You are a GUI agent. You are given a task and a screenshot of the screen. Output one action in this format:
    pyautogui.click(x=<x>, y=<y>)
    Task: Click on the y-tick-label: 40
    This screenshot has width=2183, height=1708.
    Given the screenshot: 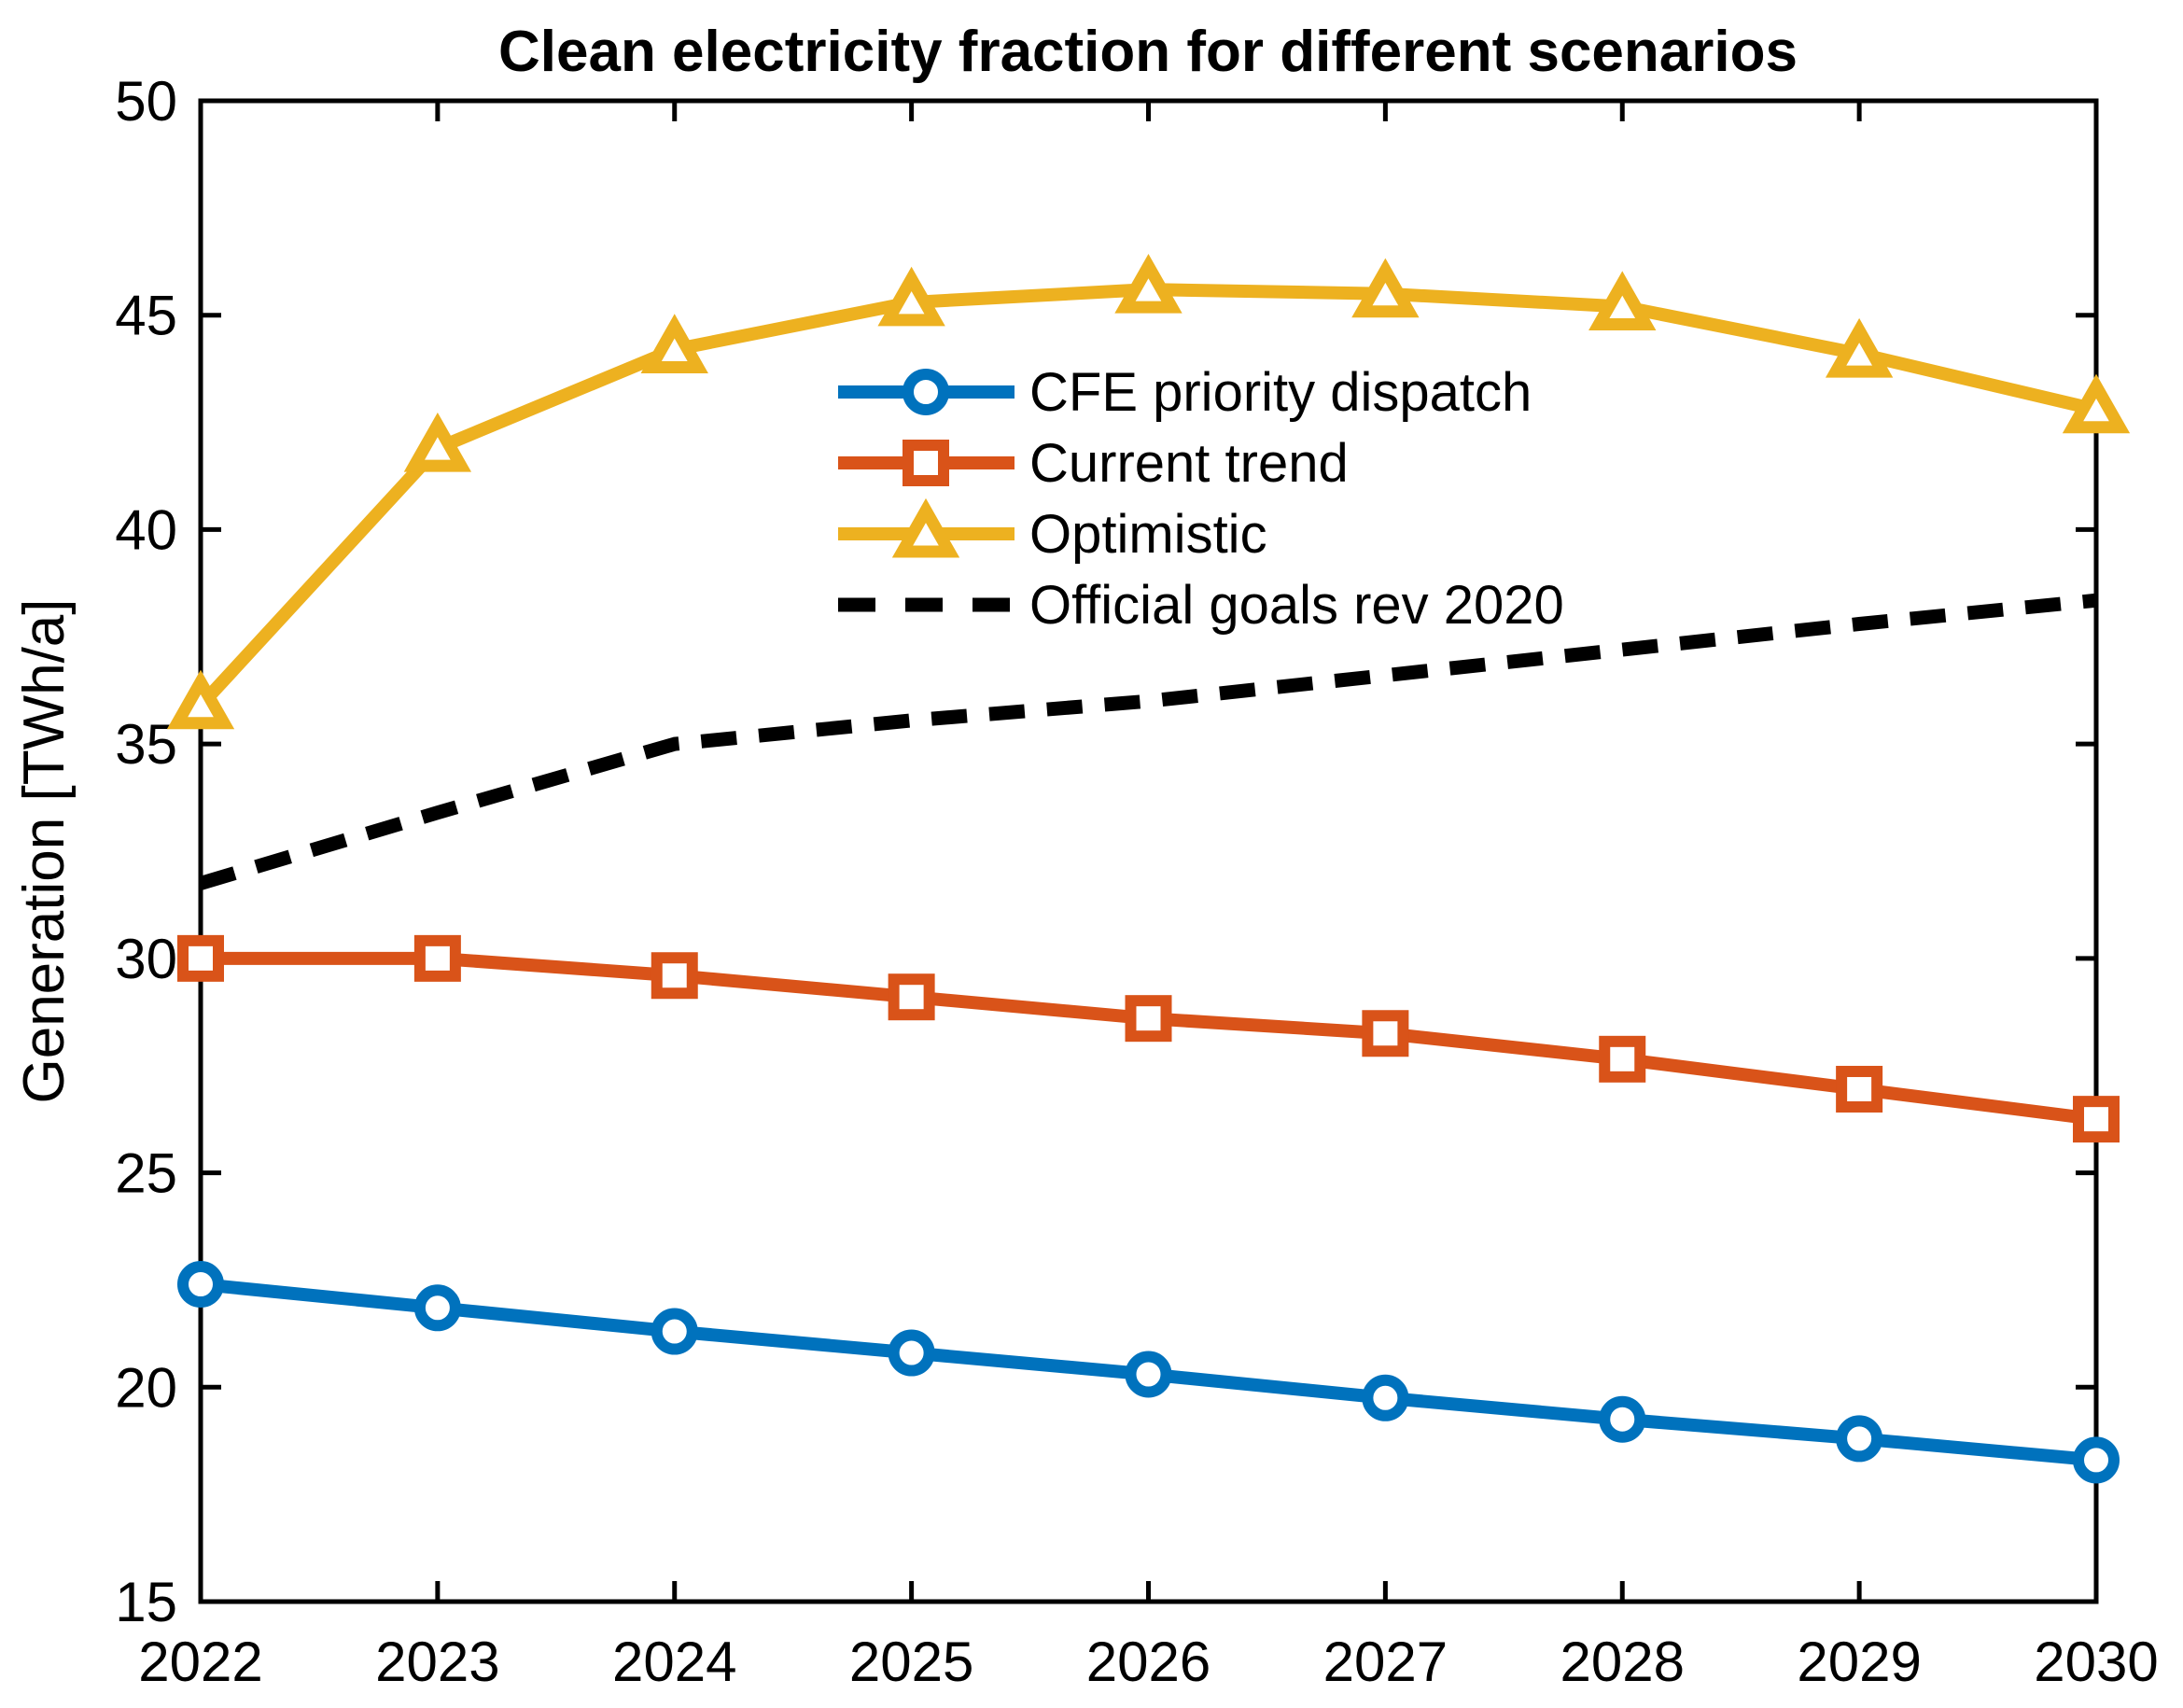 What is the action you would take?
    pyautogui.click(x=146, y=529)
    